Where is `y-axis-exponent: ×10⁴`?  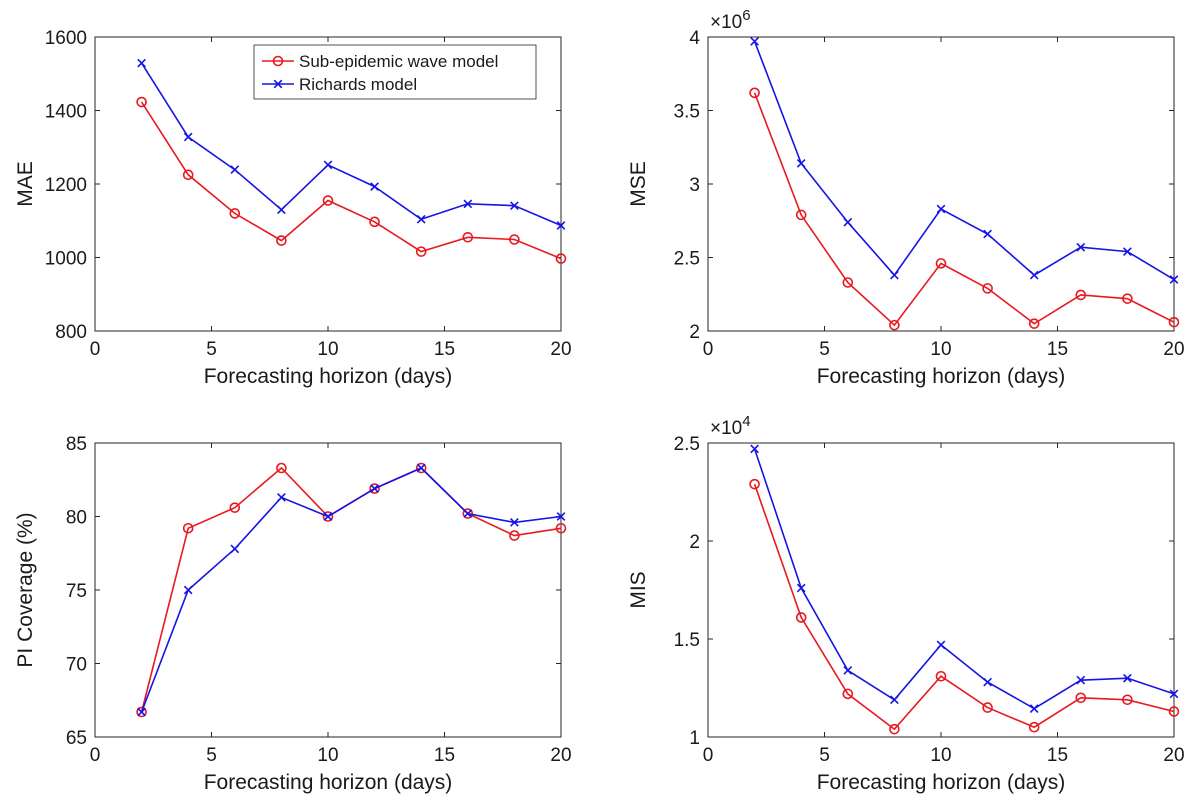
y-axis-exponent: ×10⁴ is located at coordinates (730, 426).